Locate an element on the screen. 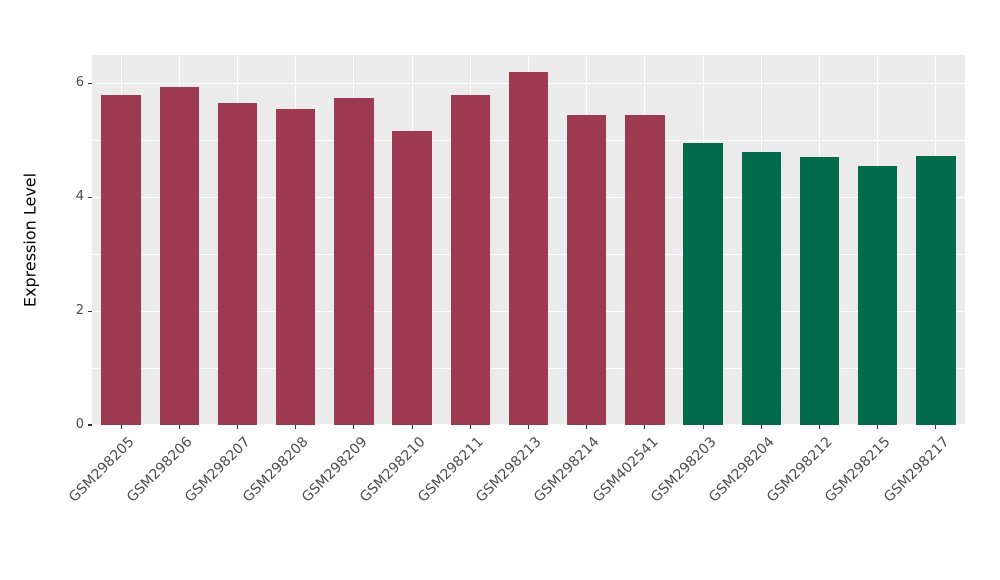  bar-GSM298217 is located at coordinates (936, 290).